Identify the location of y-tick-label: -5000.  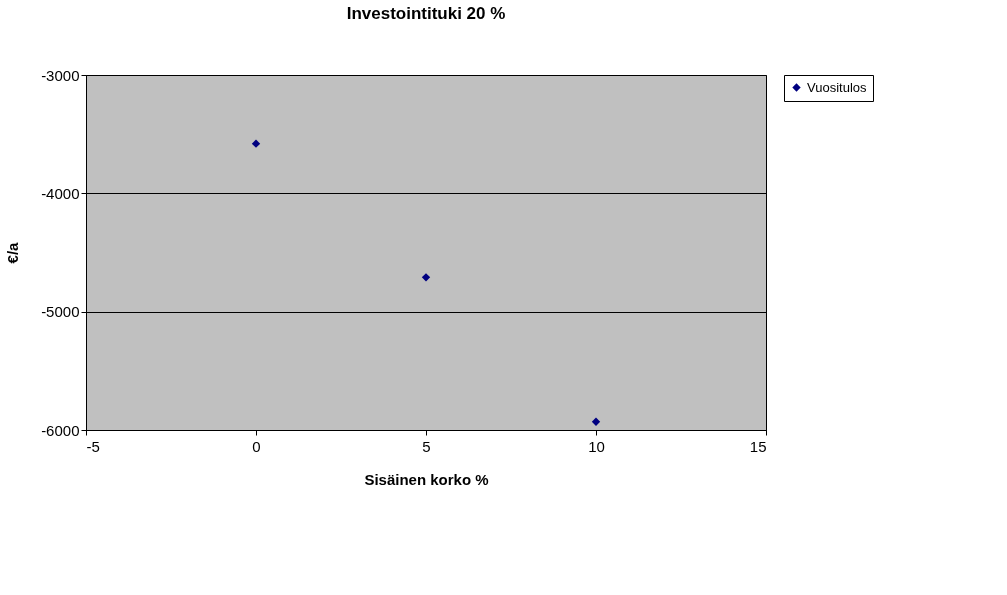
(60, 312).